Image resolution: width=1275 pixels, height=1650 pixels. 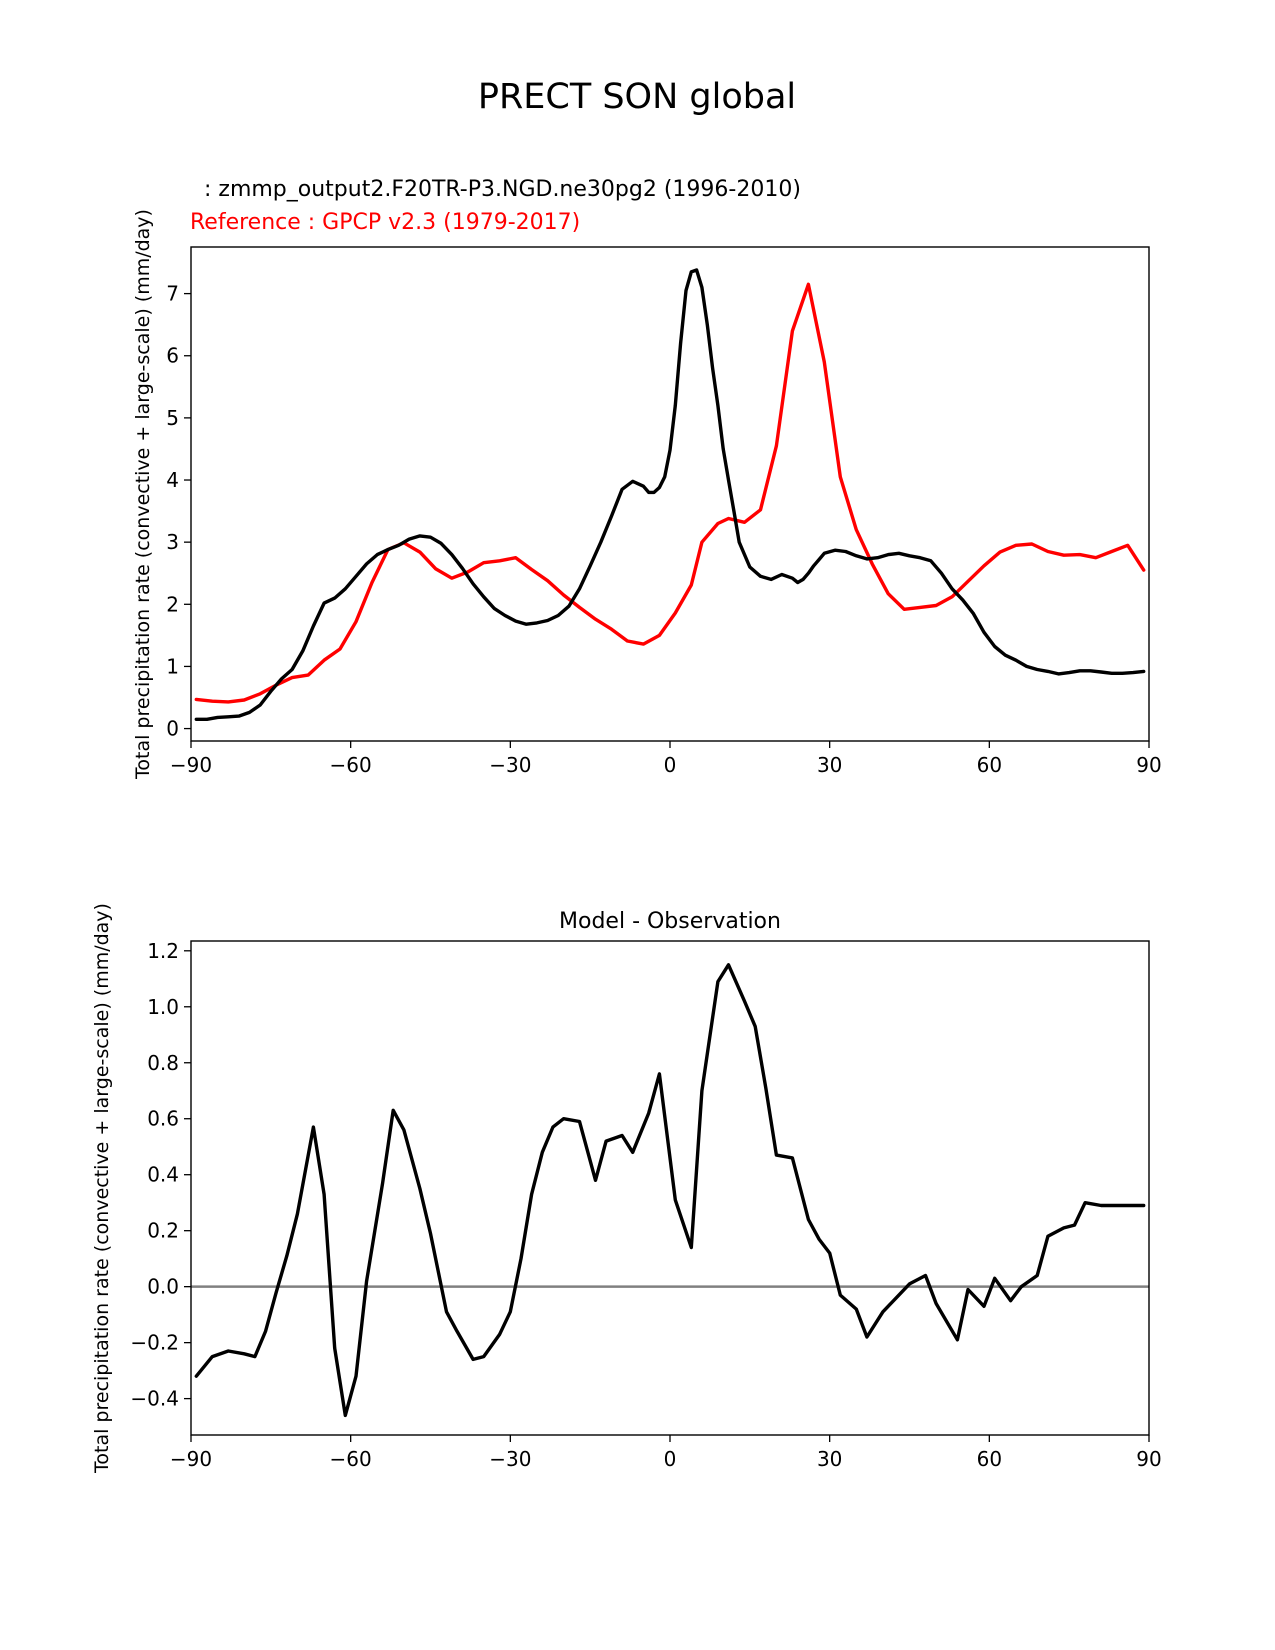 What do you see at coordinates (829, 1459) in the screenshot?
I see `bottom-xtick-label: 30` at bounding box center [829, 1459].